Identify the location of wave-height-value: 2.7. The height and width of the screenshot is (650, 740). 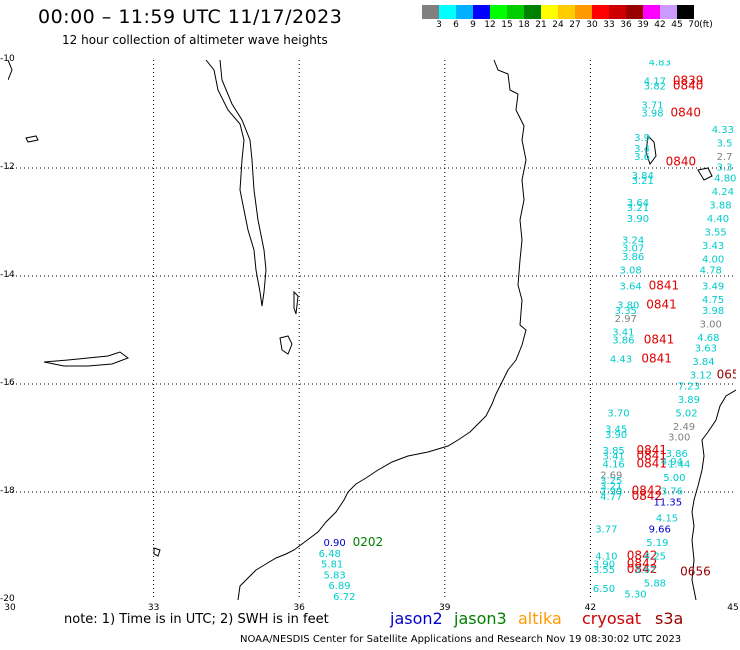
(725, 157).